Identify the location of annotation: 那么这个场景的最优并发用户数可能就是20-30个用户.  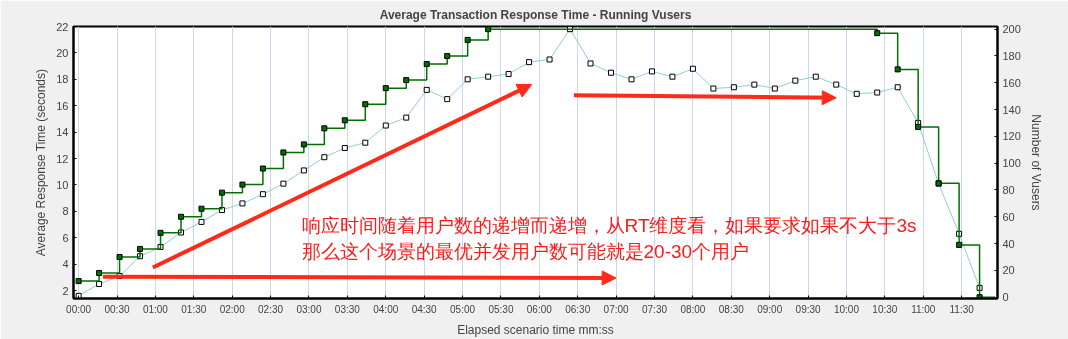
(525, 251).